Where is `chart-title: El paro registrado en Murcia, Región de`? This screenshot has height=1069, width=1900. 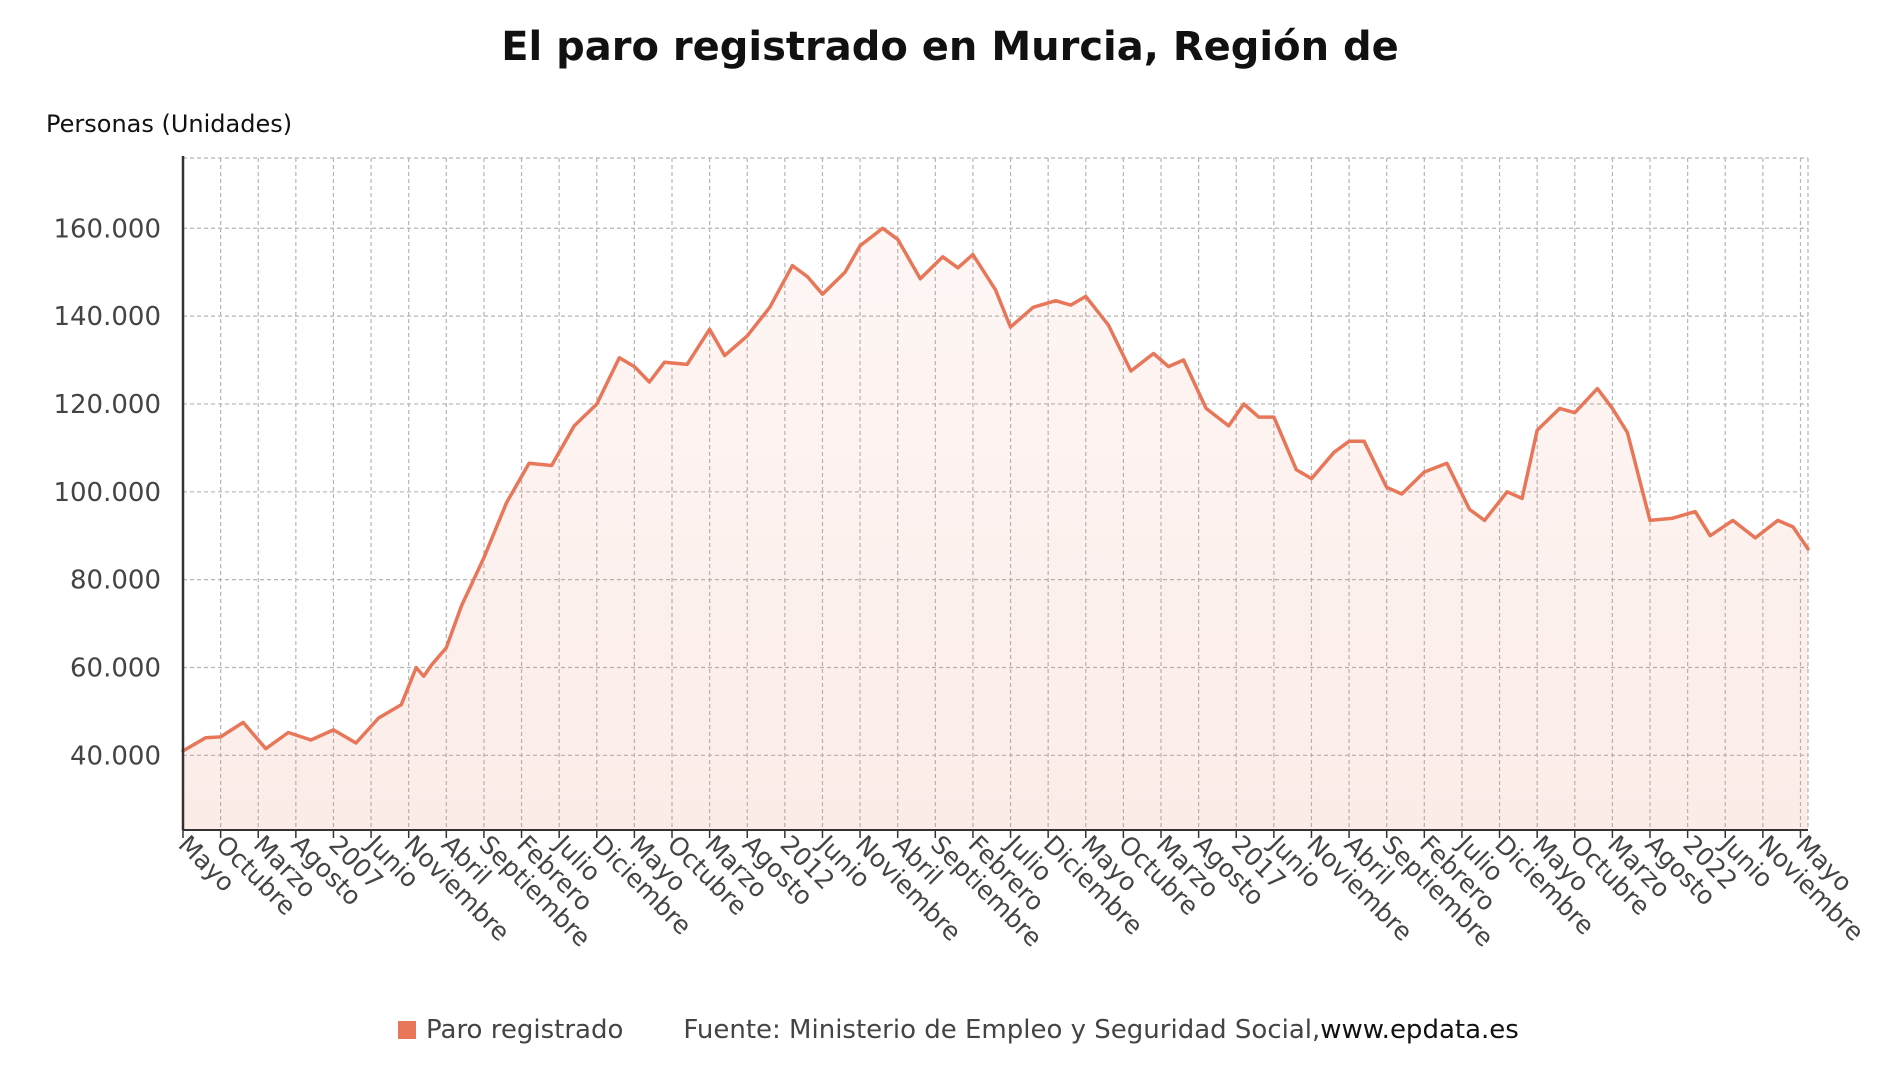 chart-title: El paro registrado en Murcia, Región de is located at coordinates (950, 47).